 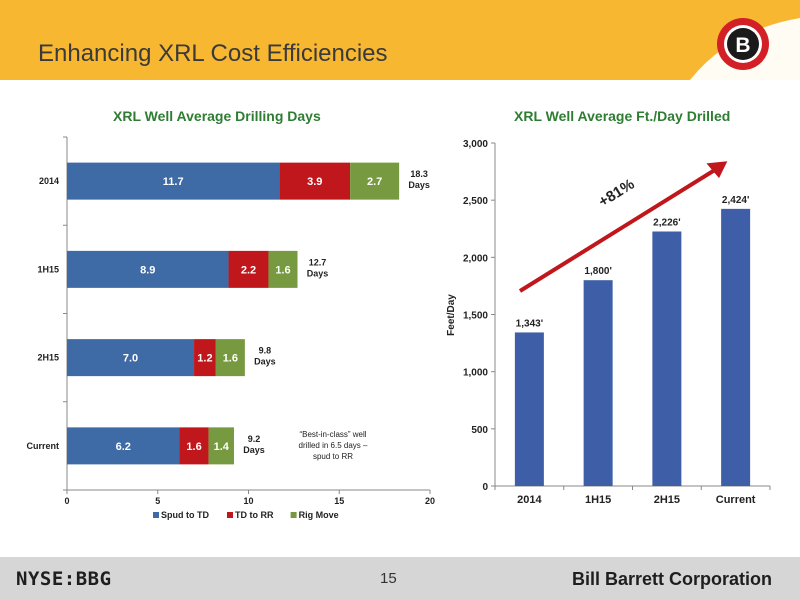 I want to click on left-x-tick-label: 20, so click(x=430, y=501).